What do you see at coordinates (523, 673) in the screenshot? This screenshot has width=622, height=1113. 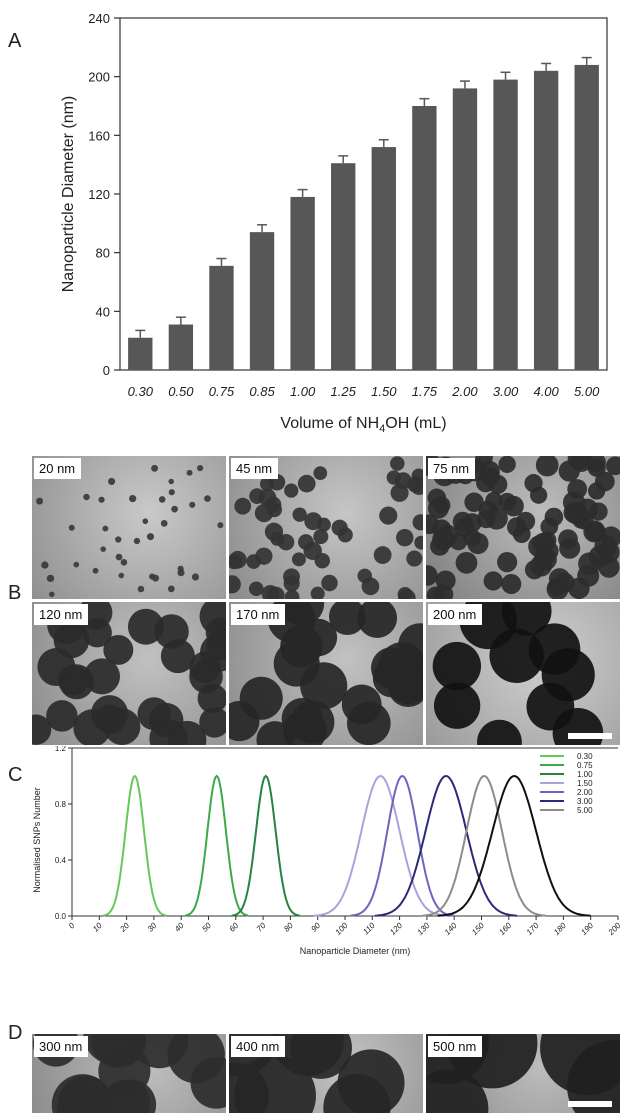 I see `tem-micrograph: 200 nm` at bounding box center [523, 673].